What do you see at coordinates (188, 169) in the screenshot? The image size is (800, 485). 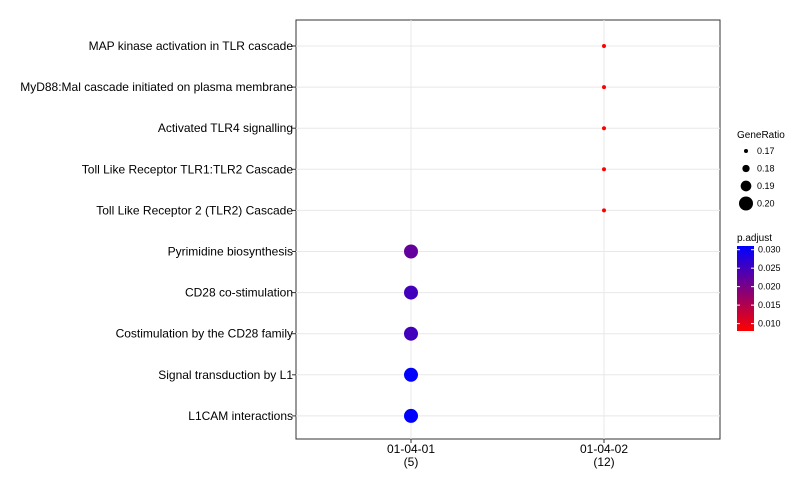 I see `y-tick-label: Toll Like Receptor TLR1:TLR2 Cascade` at bounding box center [188, 169].